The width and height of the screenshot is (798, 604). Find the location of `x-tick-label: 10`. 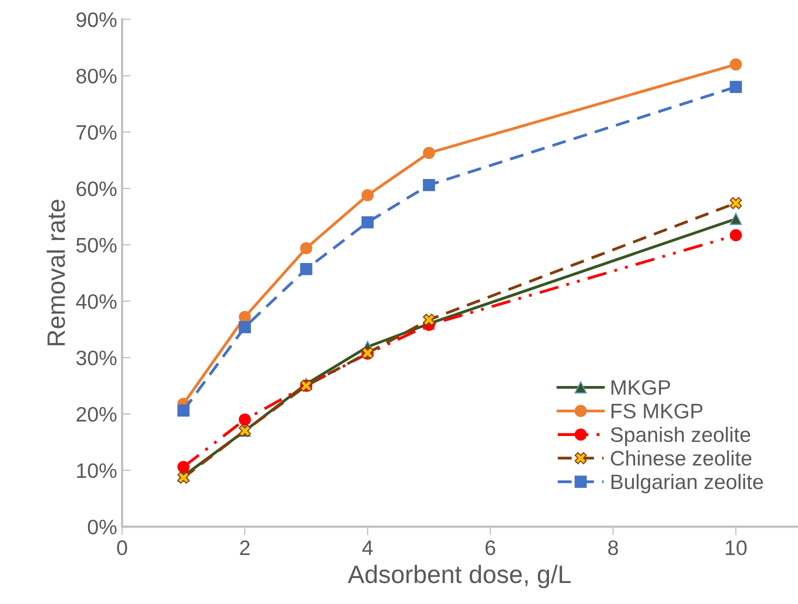

x-tick-label: 10 is located at coordinates (736, 548).